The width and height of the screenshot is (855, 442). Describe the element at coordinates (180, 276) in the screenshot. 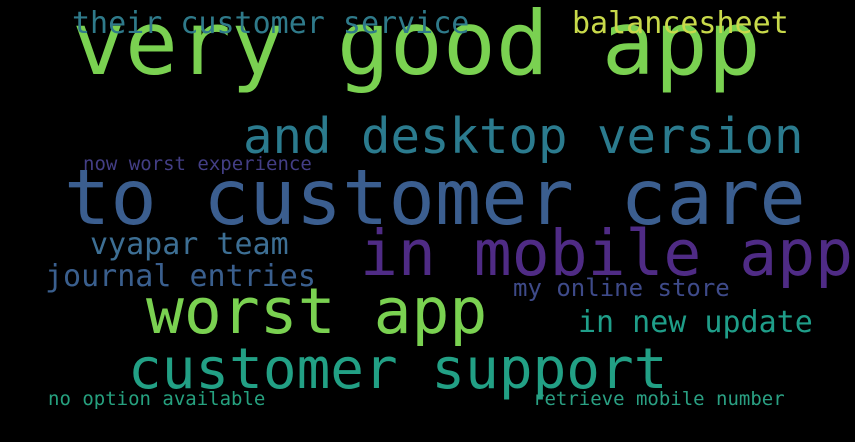

I see `word-journal-entries: journal entries` at that location.